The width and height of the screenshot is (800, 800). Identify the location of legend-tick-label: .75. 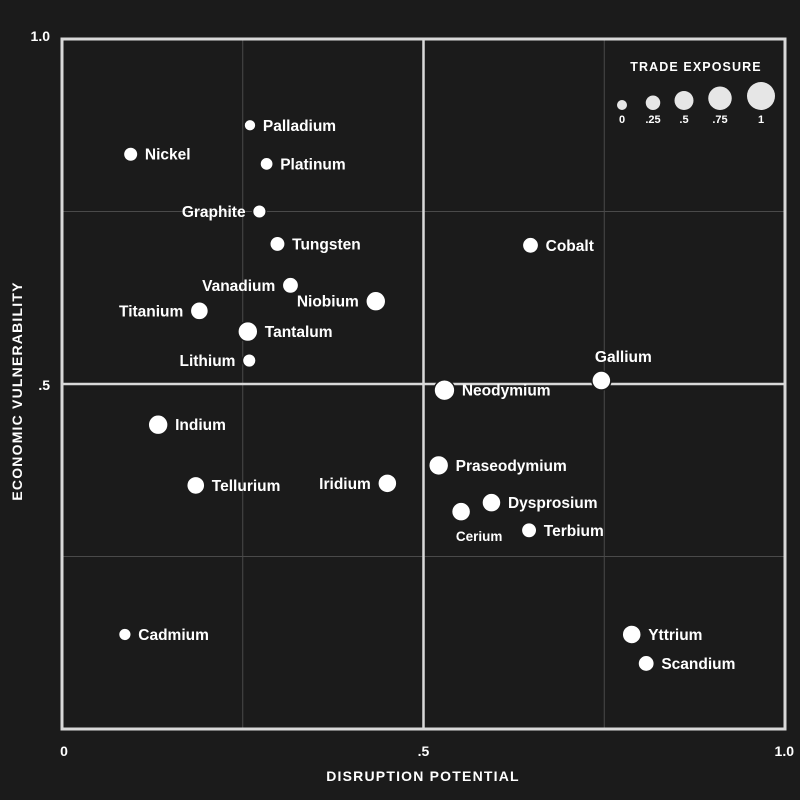
(719, 120).